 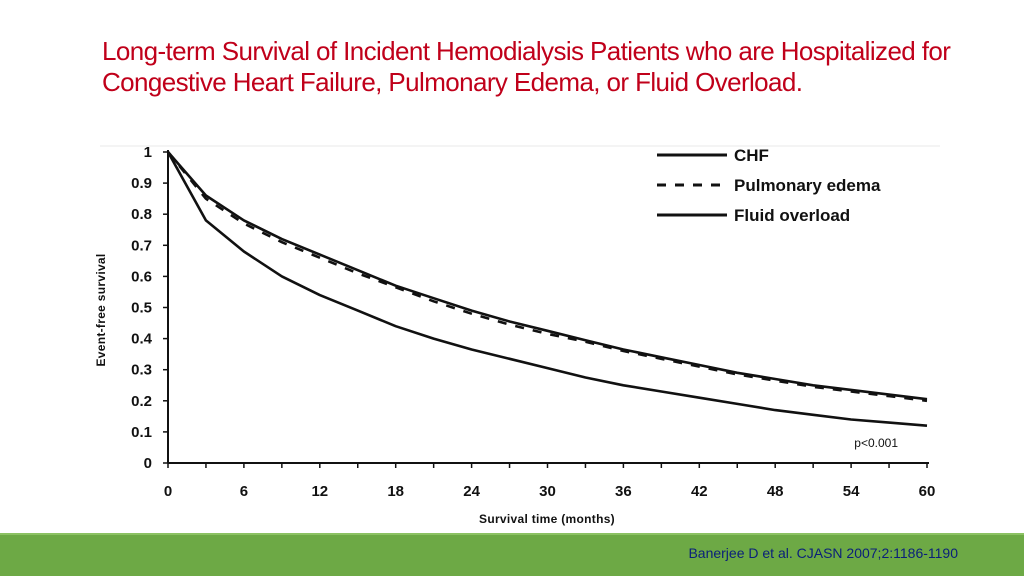 What do you see at coordinates (148, 463) in the screenshot?
I see `y-tick-label: 0` at bounding box center [148, 463].